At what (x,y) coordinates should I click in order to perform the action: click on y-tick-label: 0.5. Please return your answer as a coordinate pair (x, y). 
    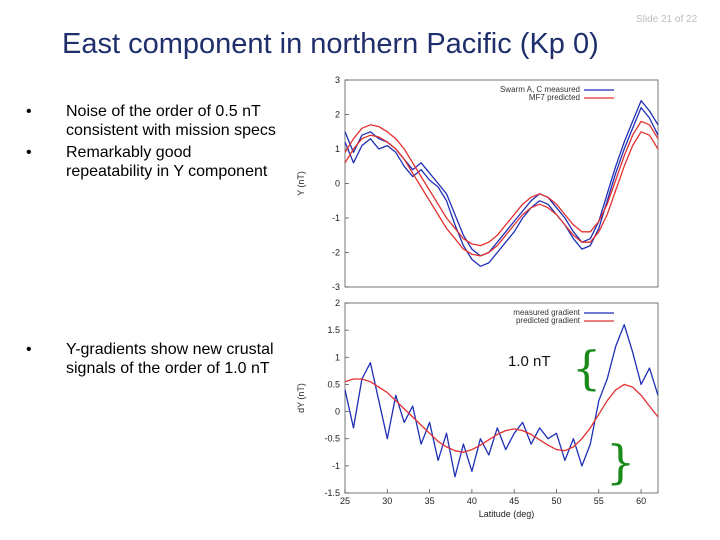
    Looking at the image, I should click on (333, 384).